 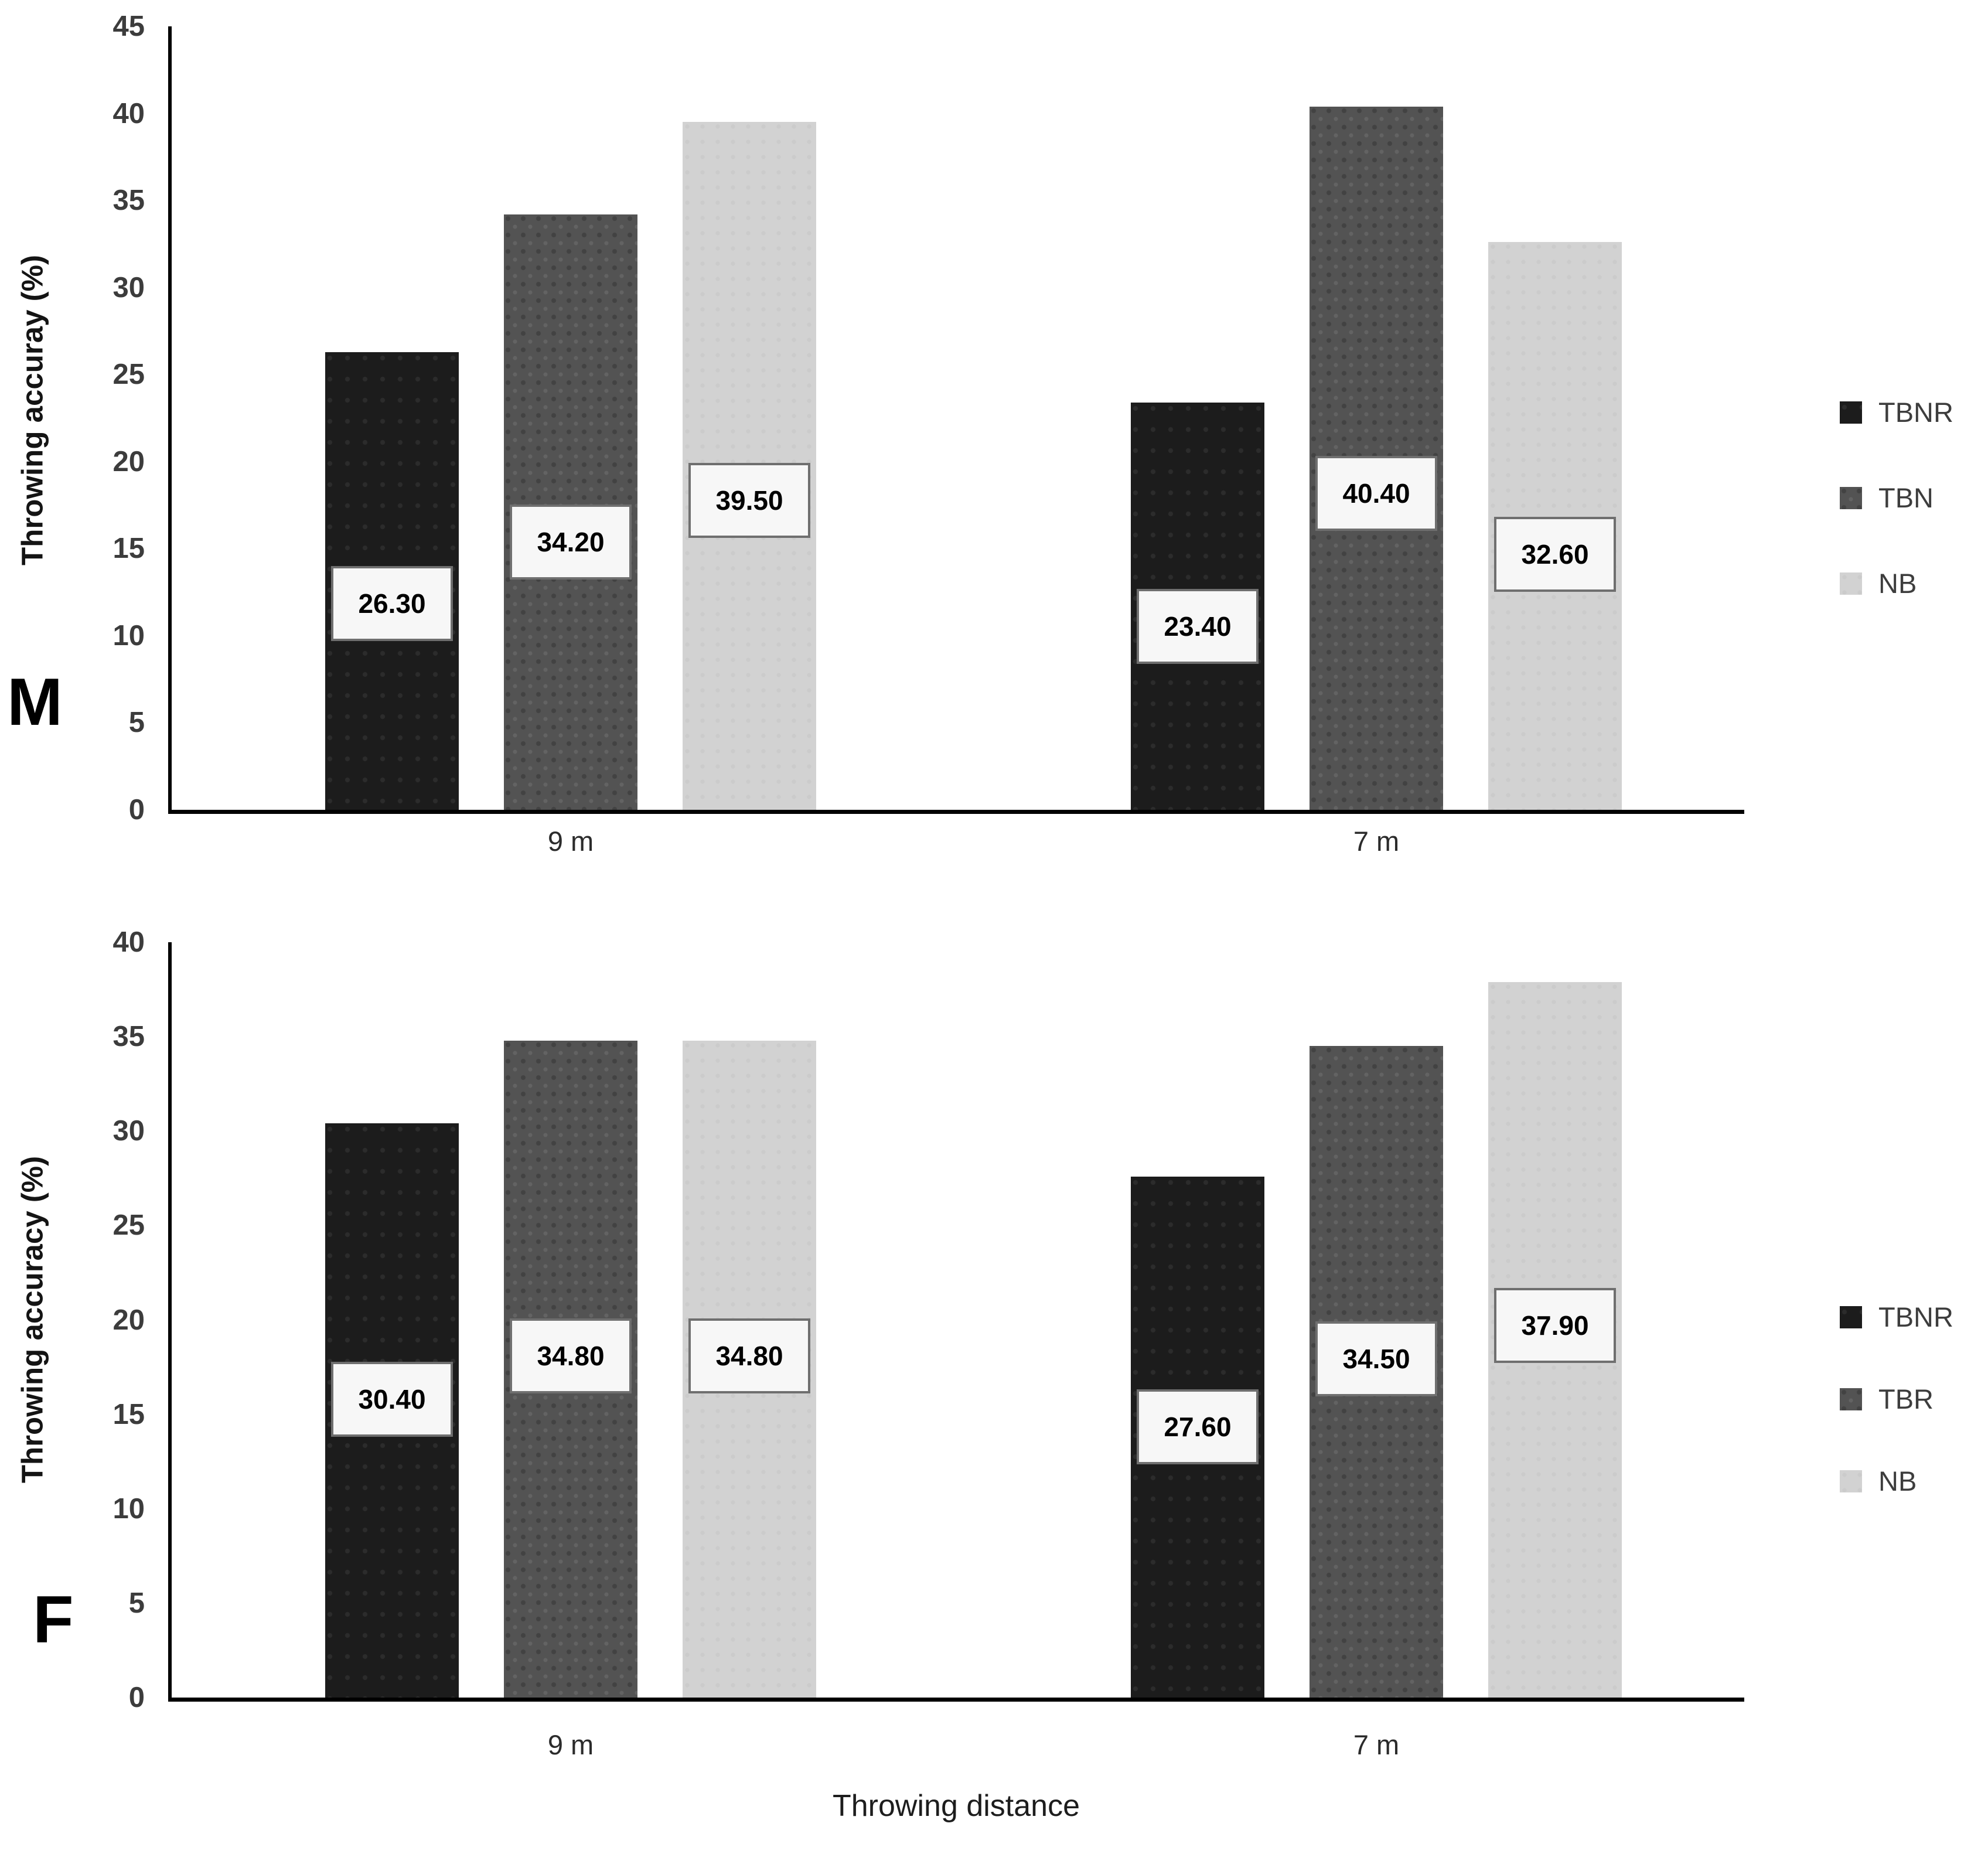 What do you see at coordinates (128, 1508) in the screenshot?
I see `y-tick-label-f-10: 10` at bounding box center [128, 1508].